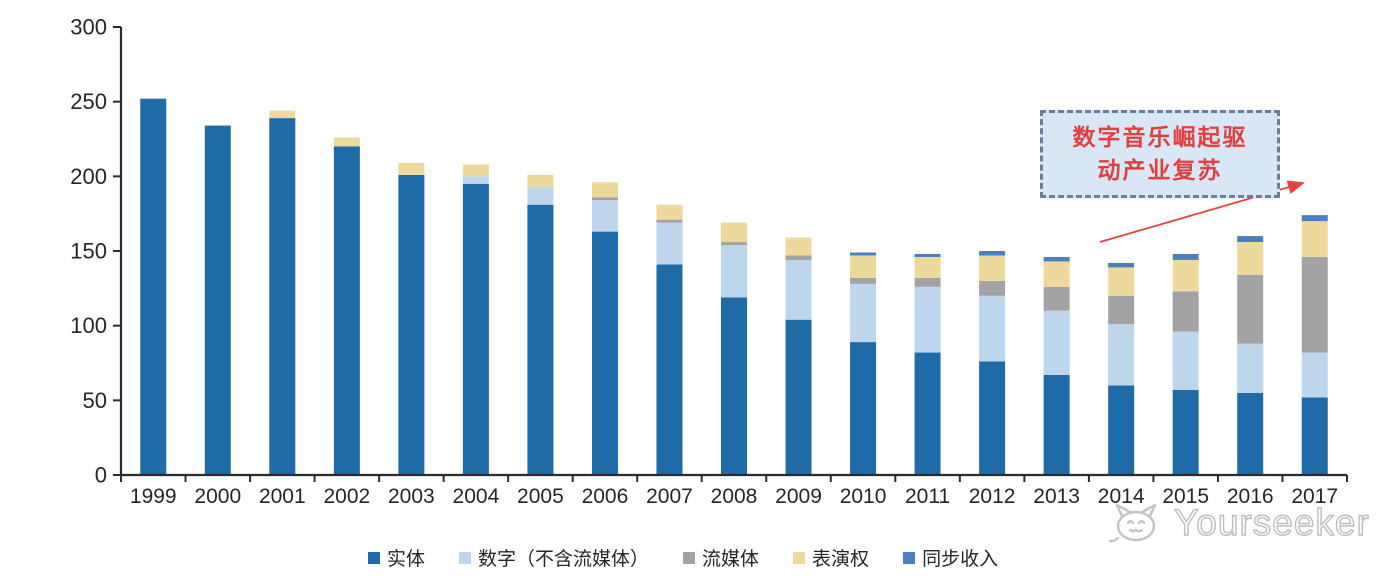 The image size is (1398, 582). I want to click on yourseeker-logo-icon, so click(1132, 523).